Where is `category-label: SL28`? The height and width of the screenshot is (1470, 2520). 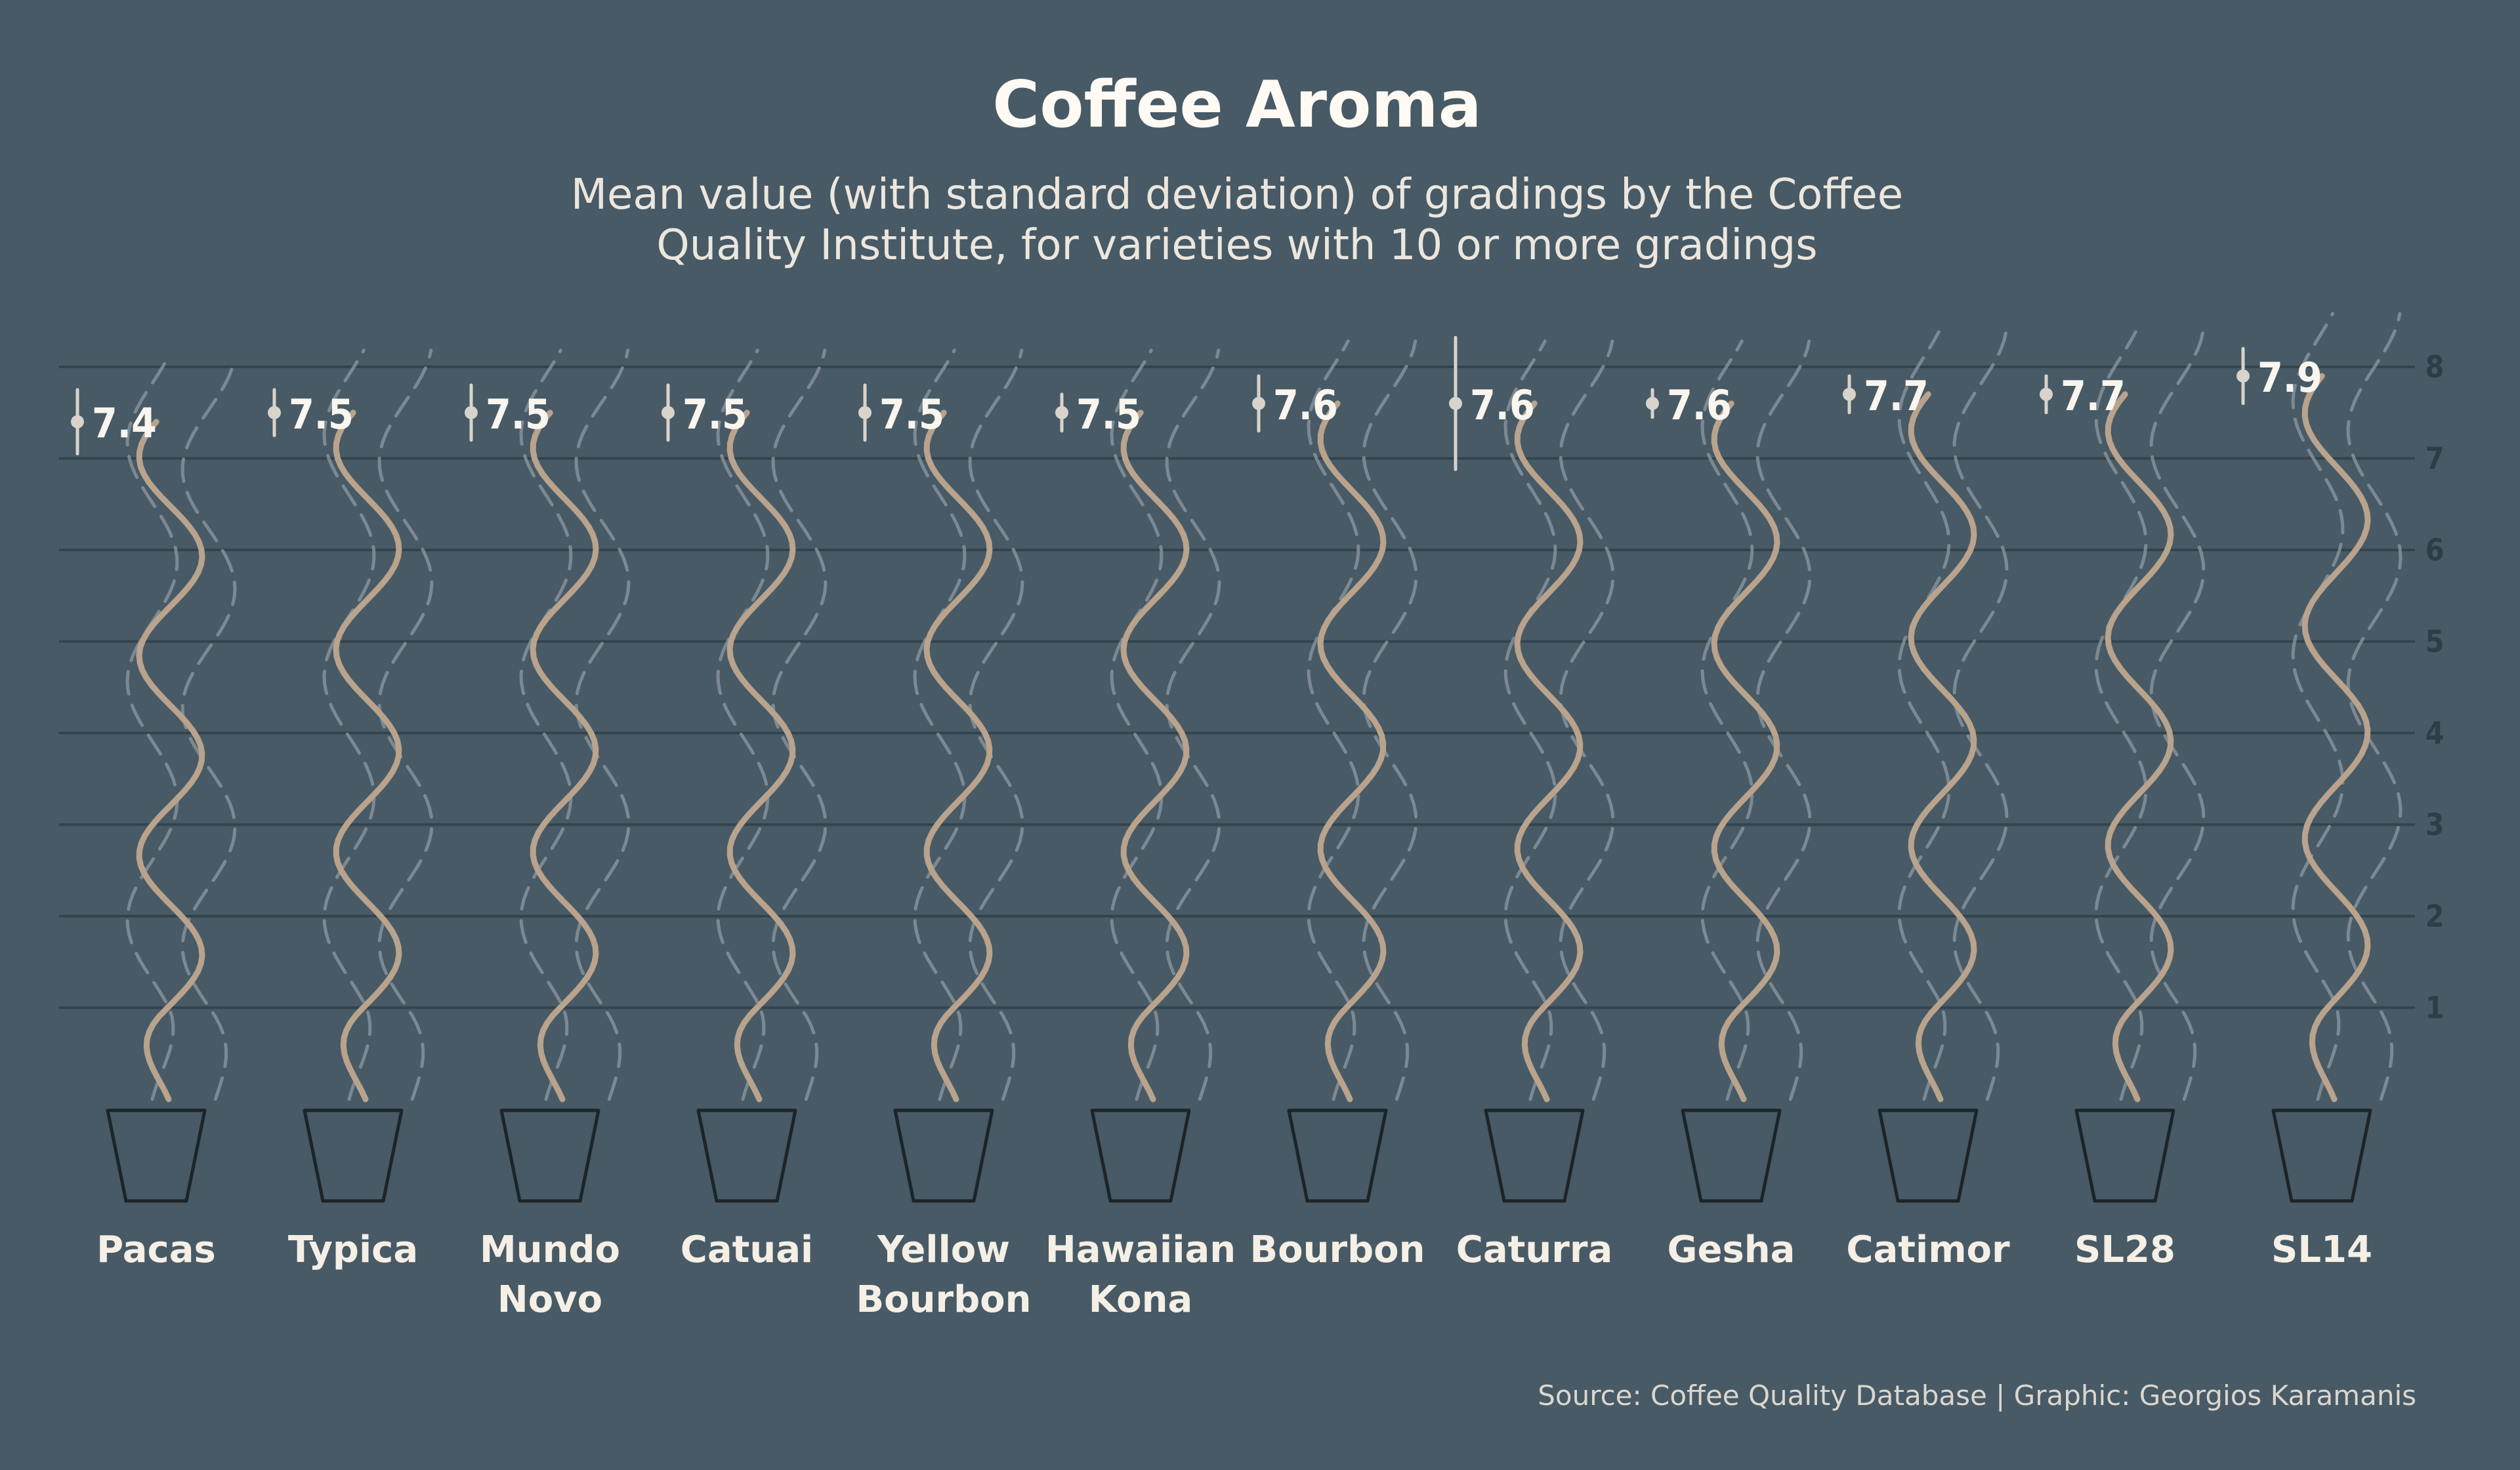 category-label: SL28 is located at coordinates (2124, 1249).